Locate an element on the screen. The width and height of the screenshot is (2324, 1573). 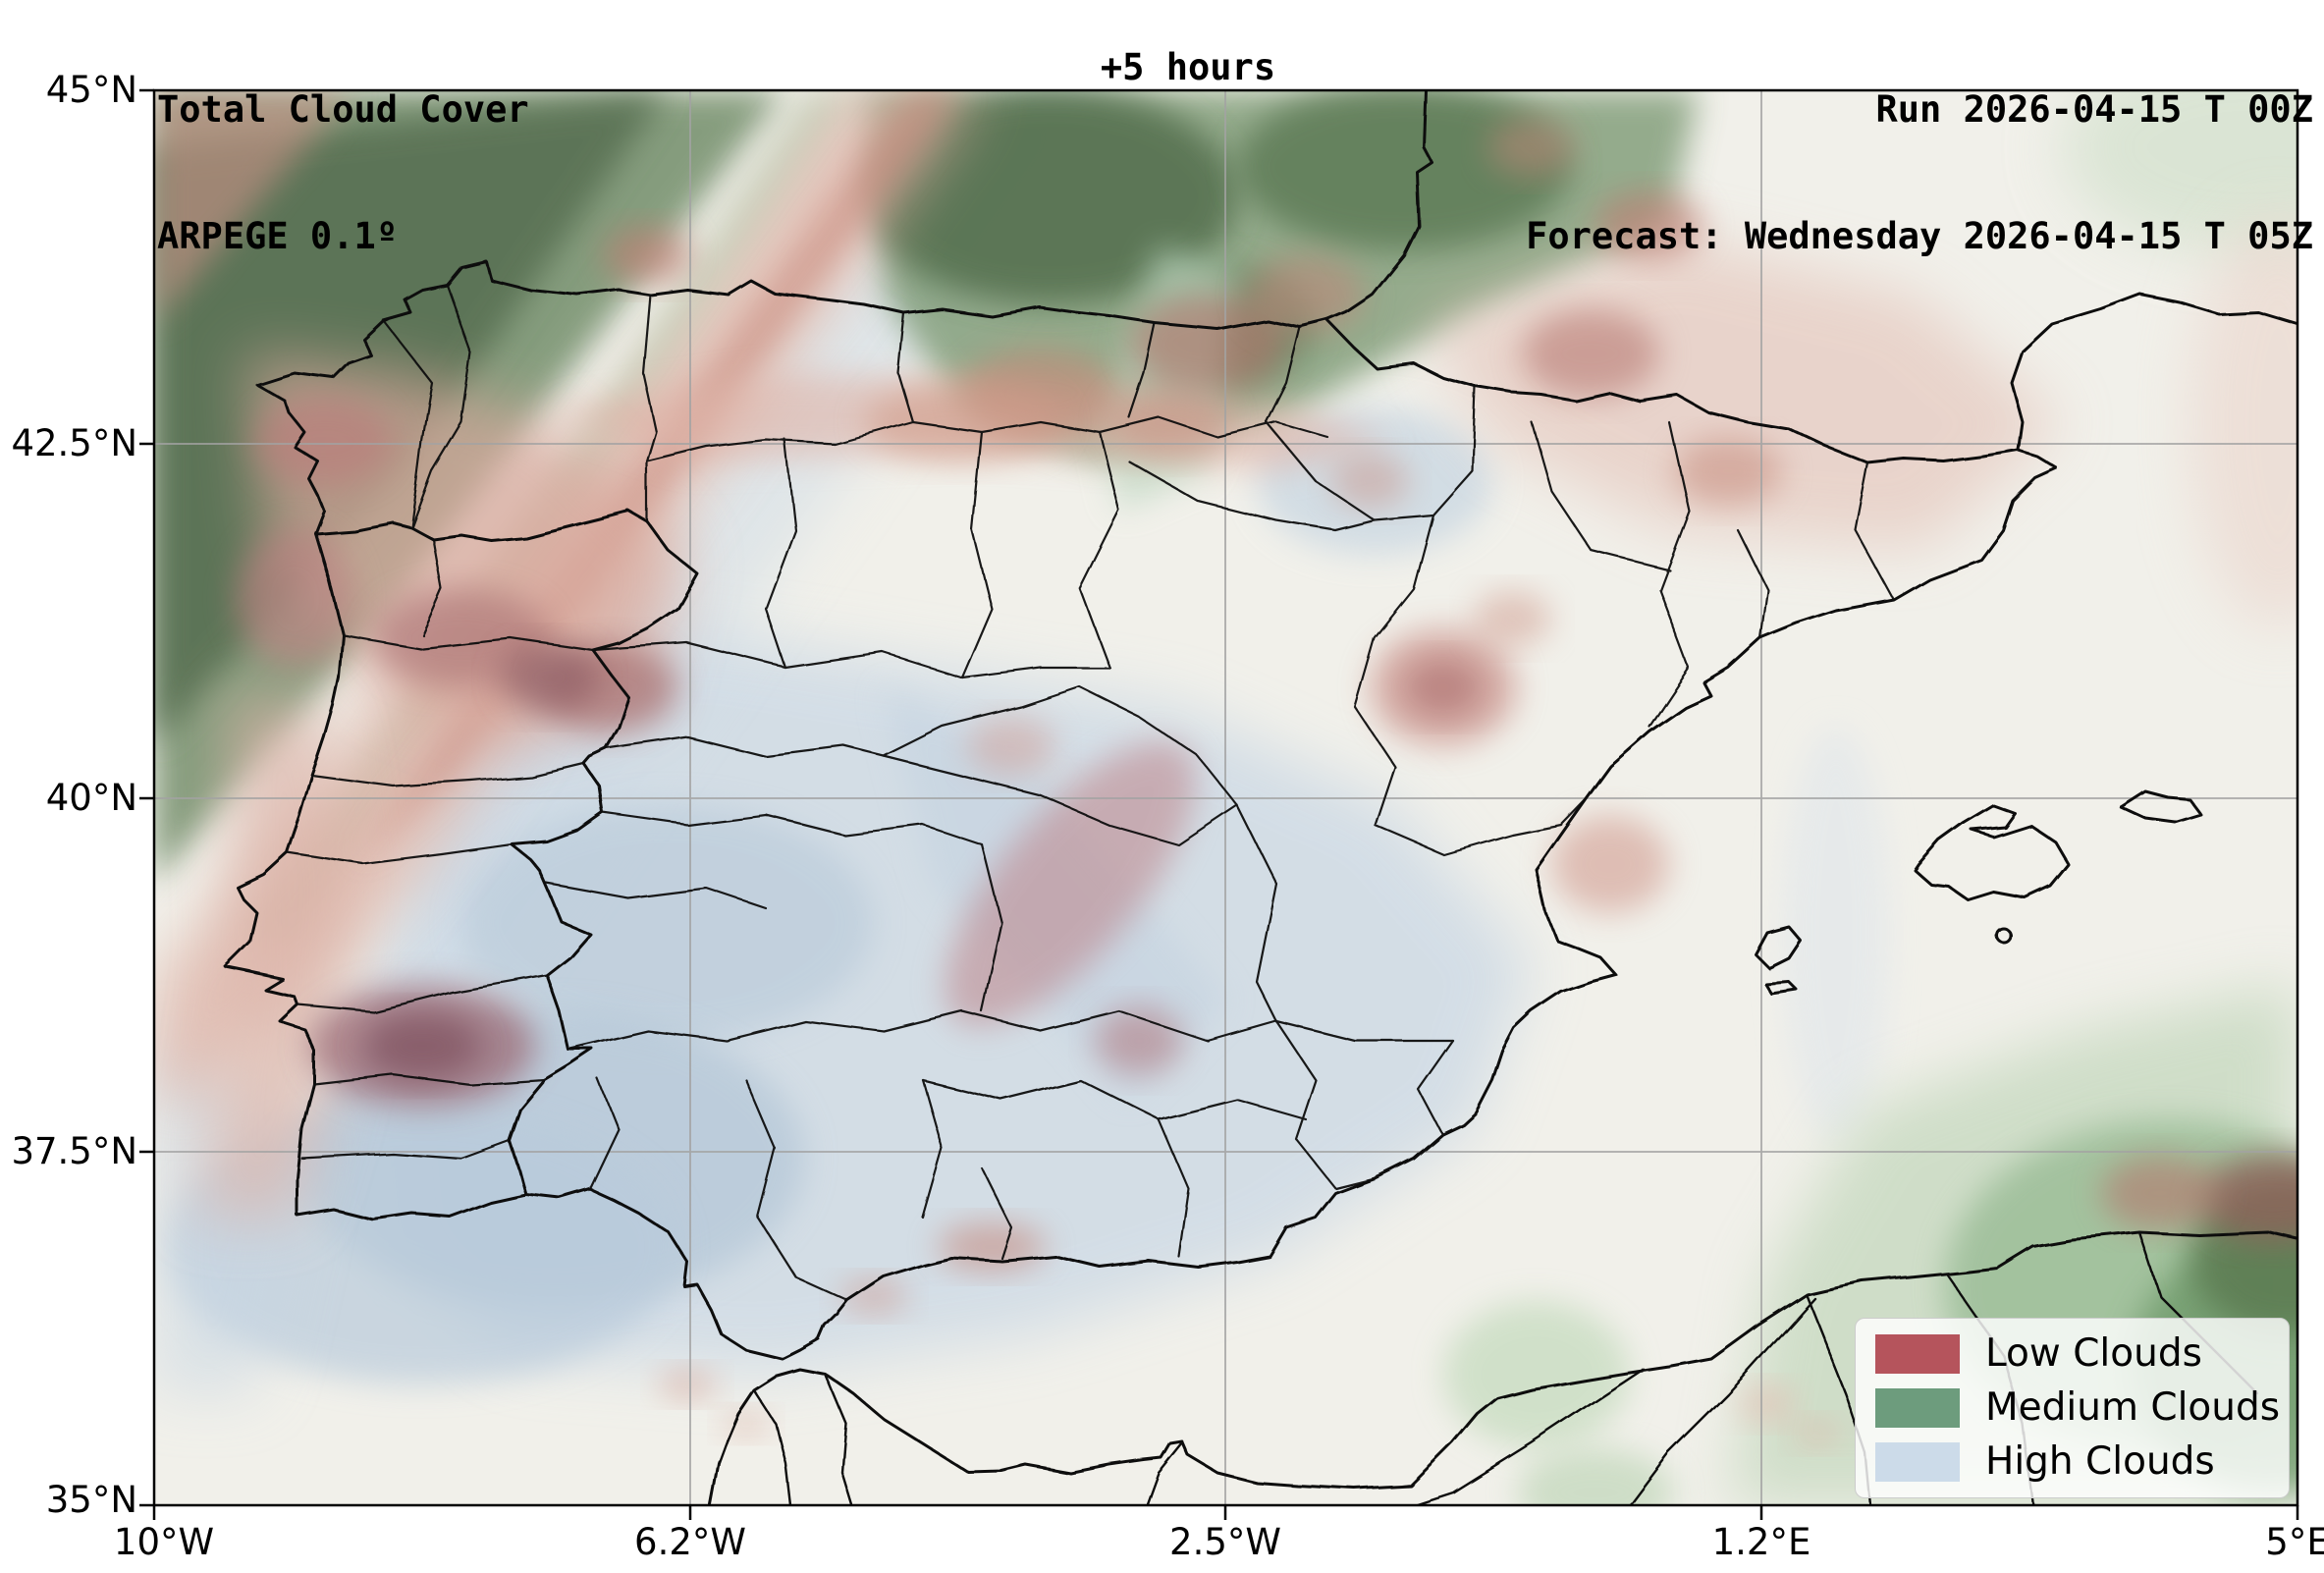
low-clouds-swatch is located at coordinates (1917, 1354).